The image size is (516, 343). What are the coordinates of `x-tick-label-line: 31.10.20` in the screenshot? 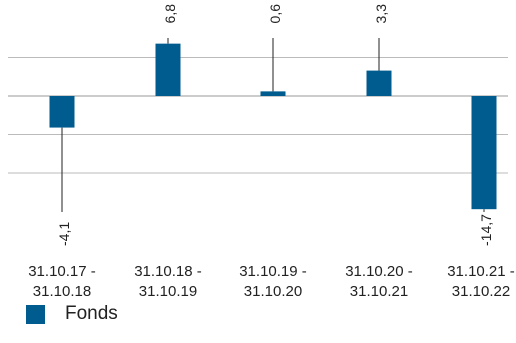 It's located at (273, 291).